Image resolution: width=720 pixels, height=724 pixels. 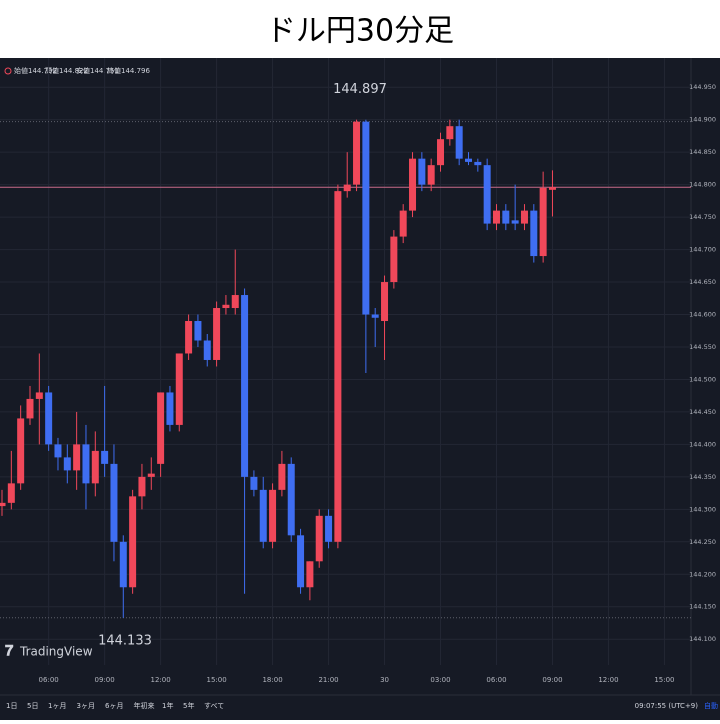 I want to click on clock: 09:07:55 (UTC+9), so click(x=667, y=706).